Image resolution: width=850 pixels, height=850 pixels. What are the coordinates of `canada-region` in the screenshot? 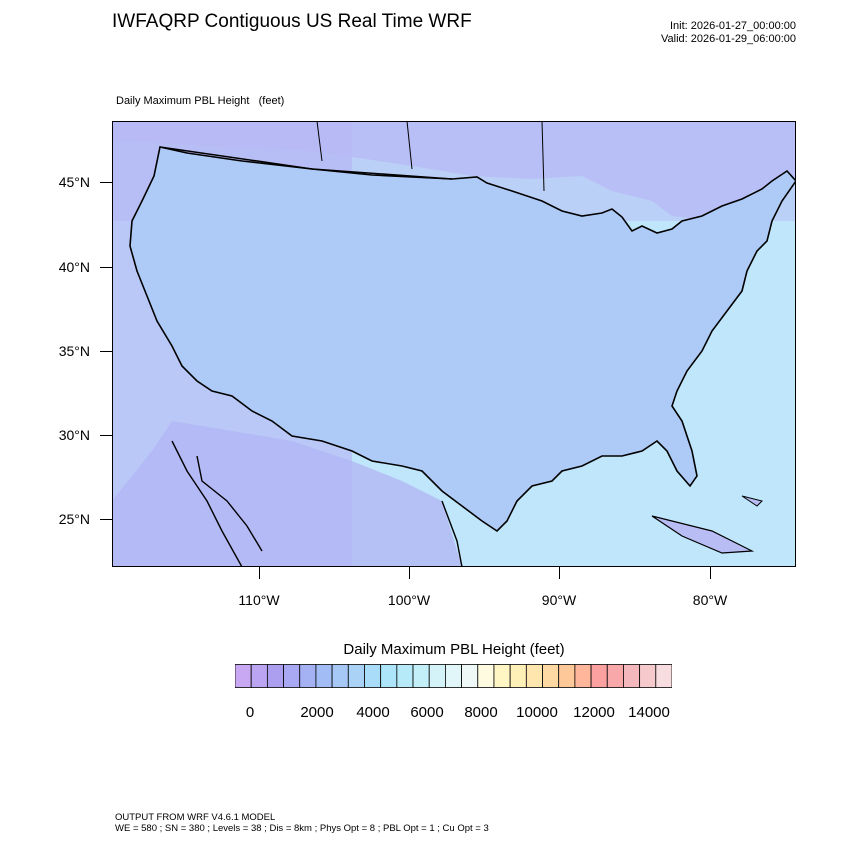 It's located at (454, 171).